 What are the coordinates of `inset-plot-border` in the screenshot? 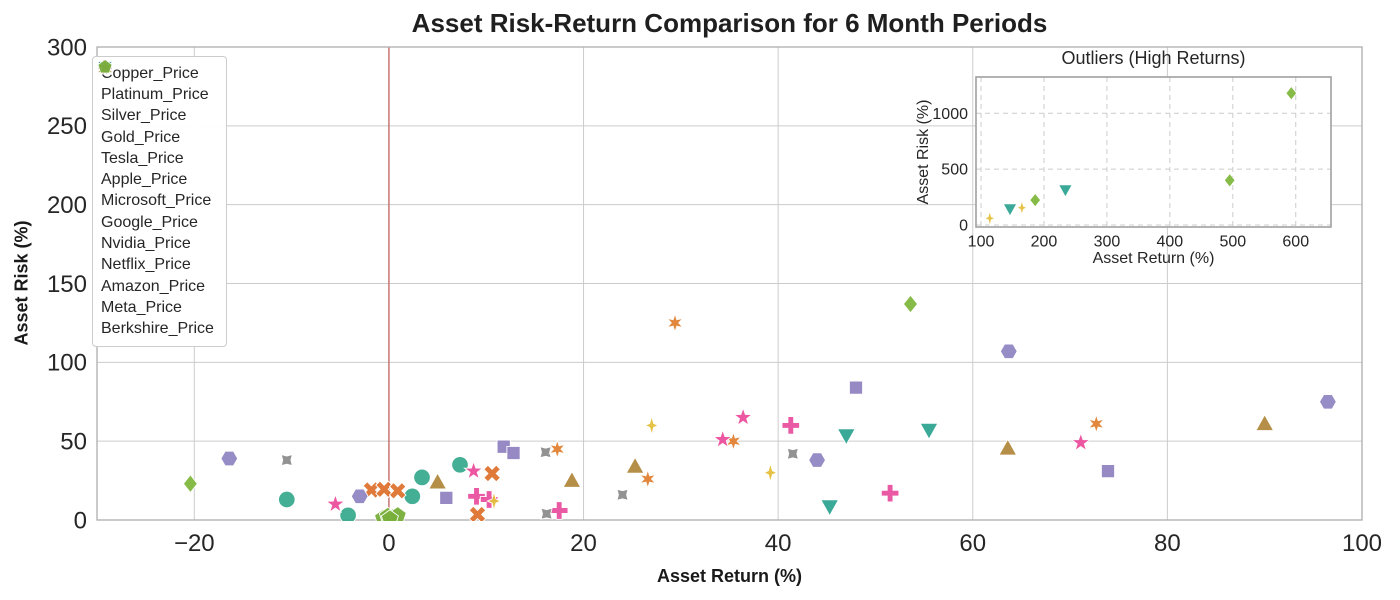 It's located at (1153, 152).